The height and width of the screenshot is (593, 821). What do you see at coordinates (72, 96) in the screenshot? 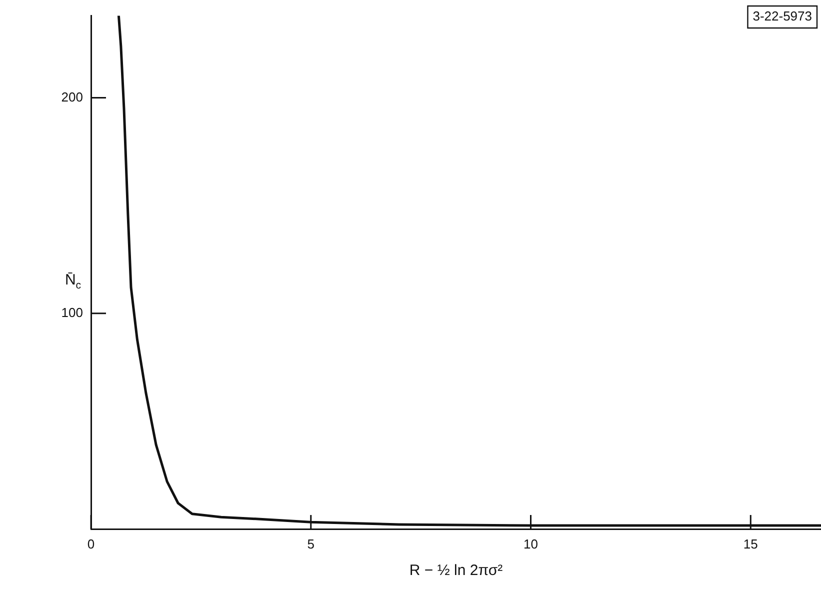
I see `y-tick-label: 200` at bounding box center [72, 96].